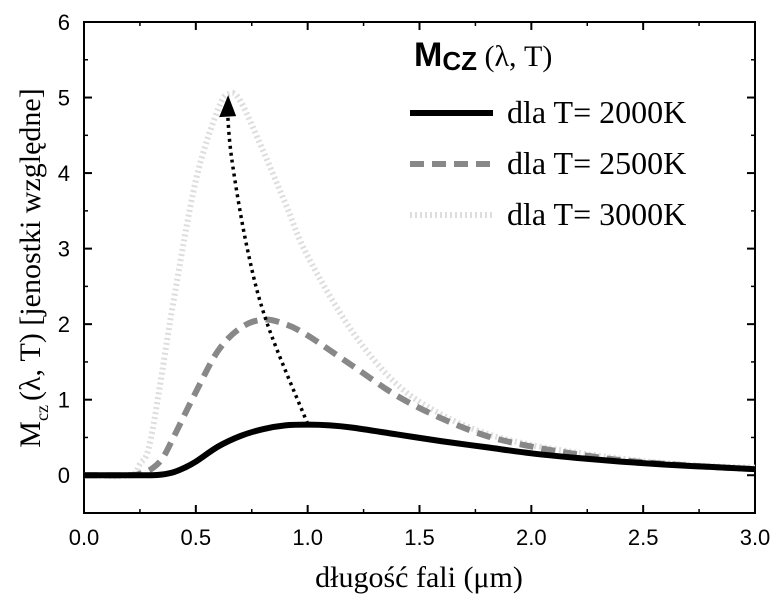 Image resolution: width=779 pixels, height=604 pixels. What do you see at coordinates (596, 163) in the screenshot?
I see `legend-label-2: dla T= 2500K` at bounding box center [596, 163].